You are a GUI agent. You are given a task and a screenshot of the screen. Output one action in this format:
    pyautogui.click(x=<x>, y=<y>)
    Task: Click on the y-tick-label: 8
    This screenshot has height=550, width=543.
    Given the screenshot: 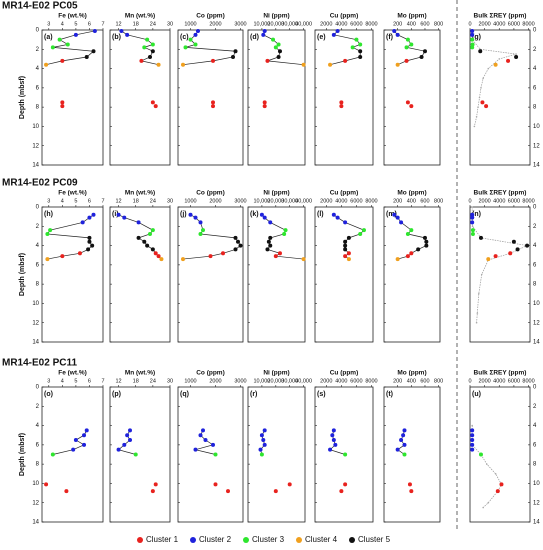 What is the action you would take?
    pyautogui.click(x=535, y=465)
    